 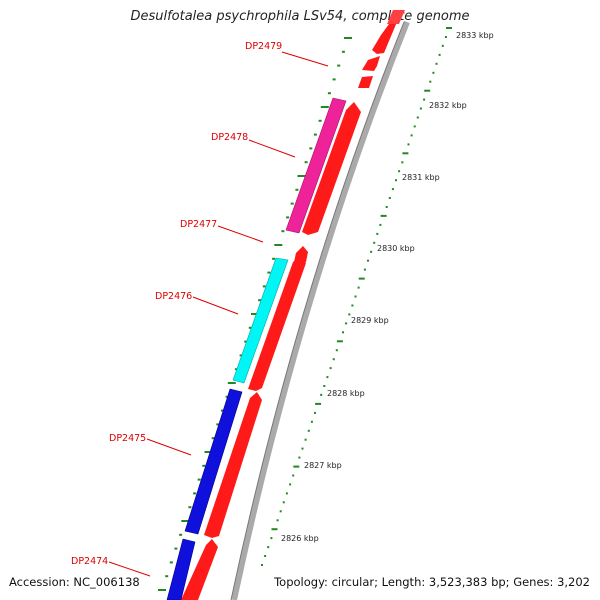 What do you see at coordinates (421, 177) in the screenshot?
I see `ruler-label-2831: 2831 kbp` at bounding box center [421, 177].